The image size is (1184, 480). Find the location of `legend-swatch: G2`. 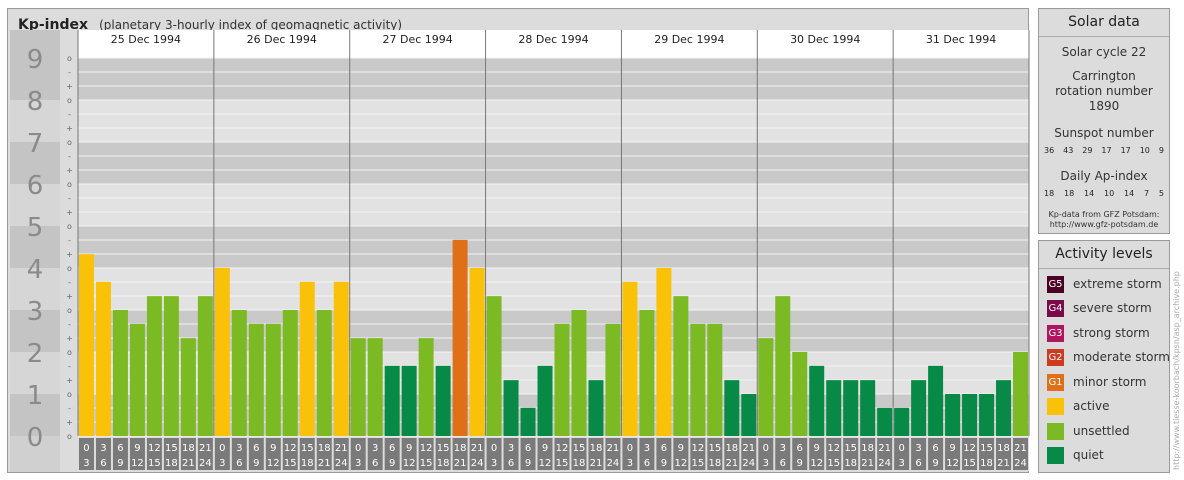

legend-swatch: G2 is located at coordinates (1055, 357).